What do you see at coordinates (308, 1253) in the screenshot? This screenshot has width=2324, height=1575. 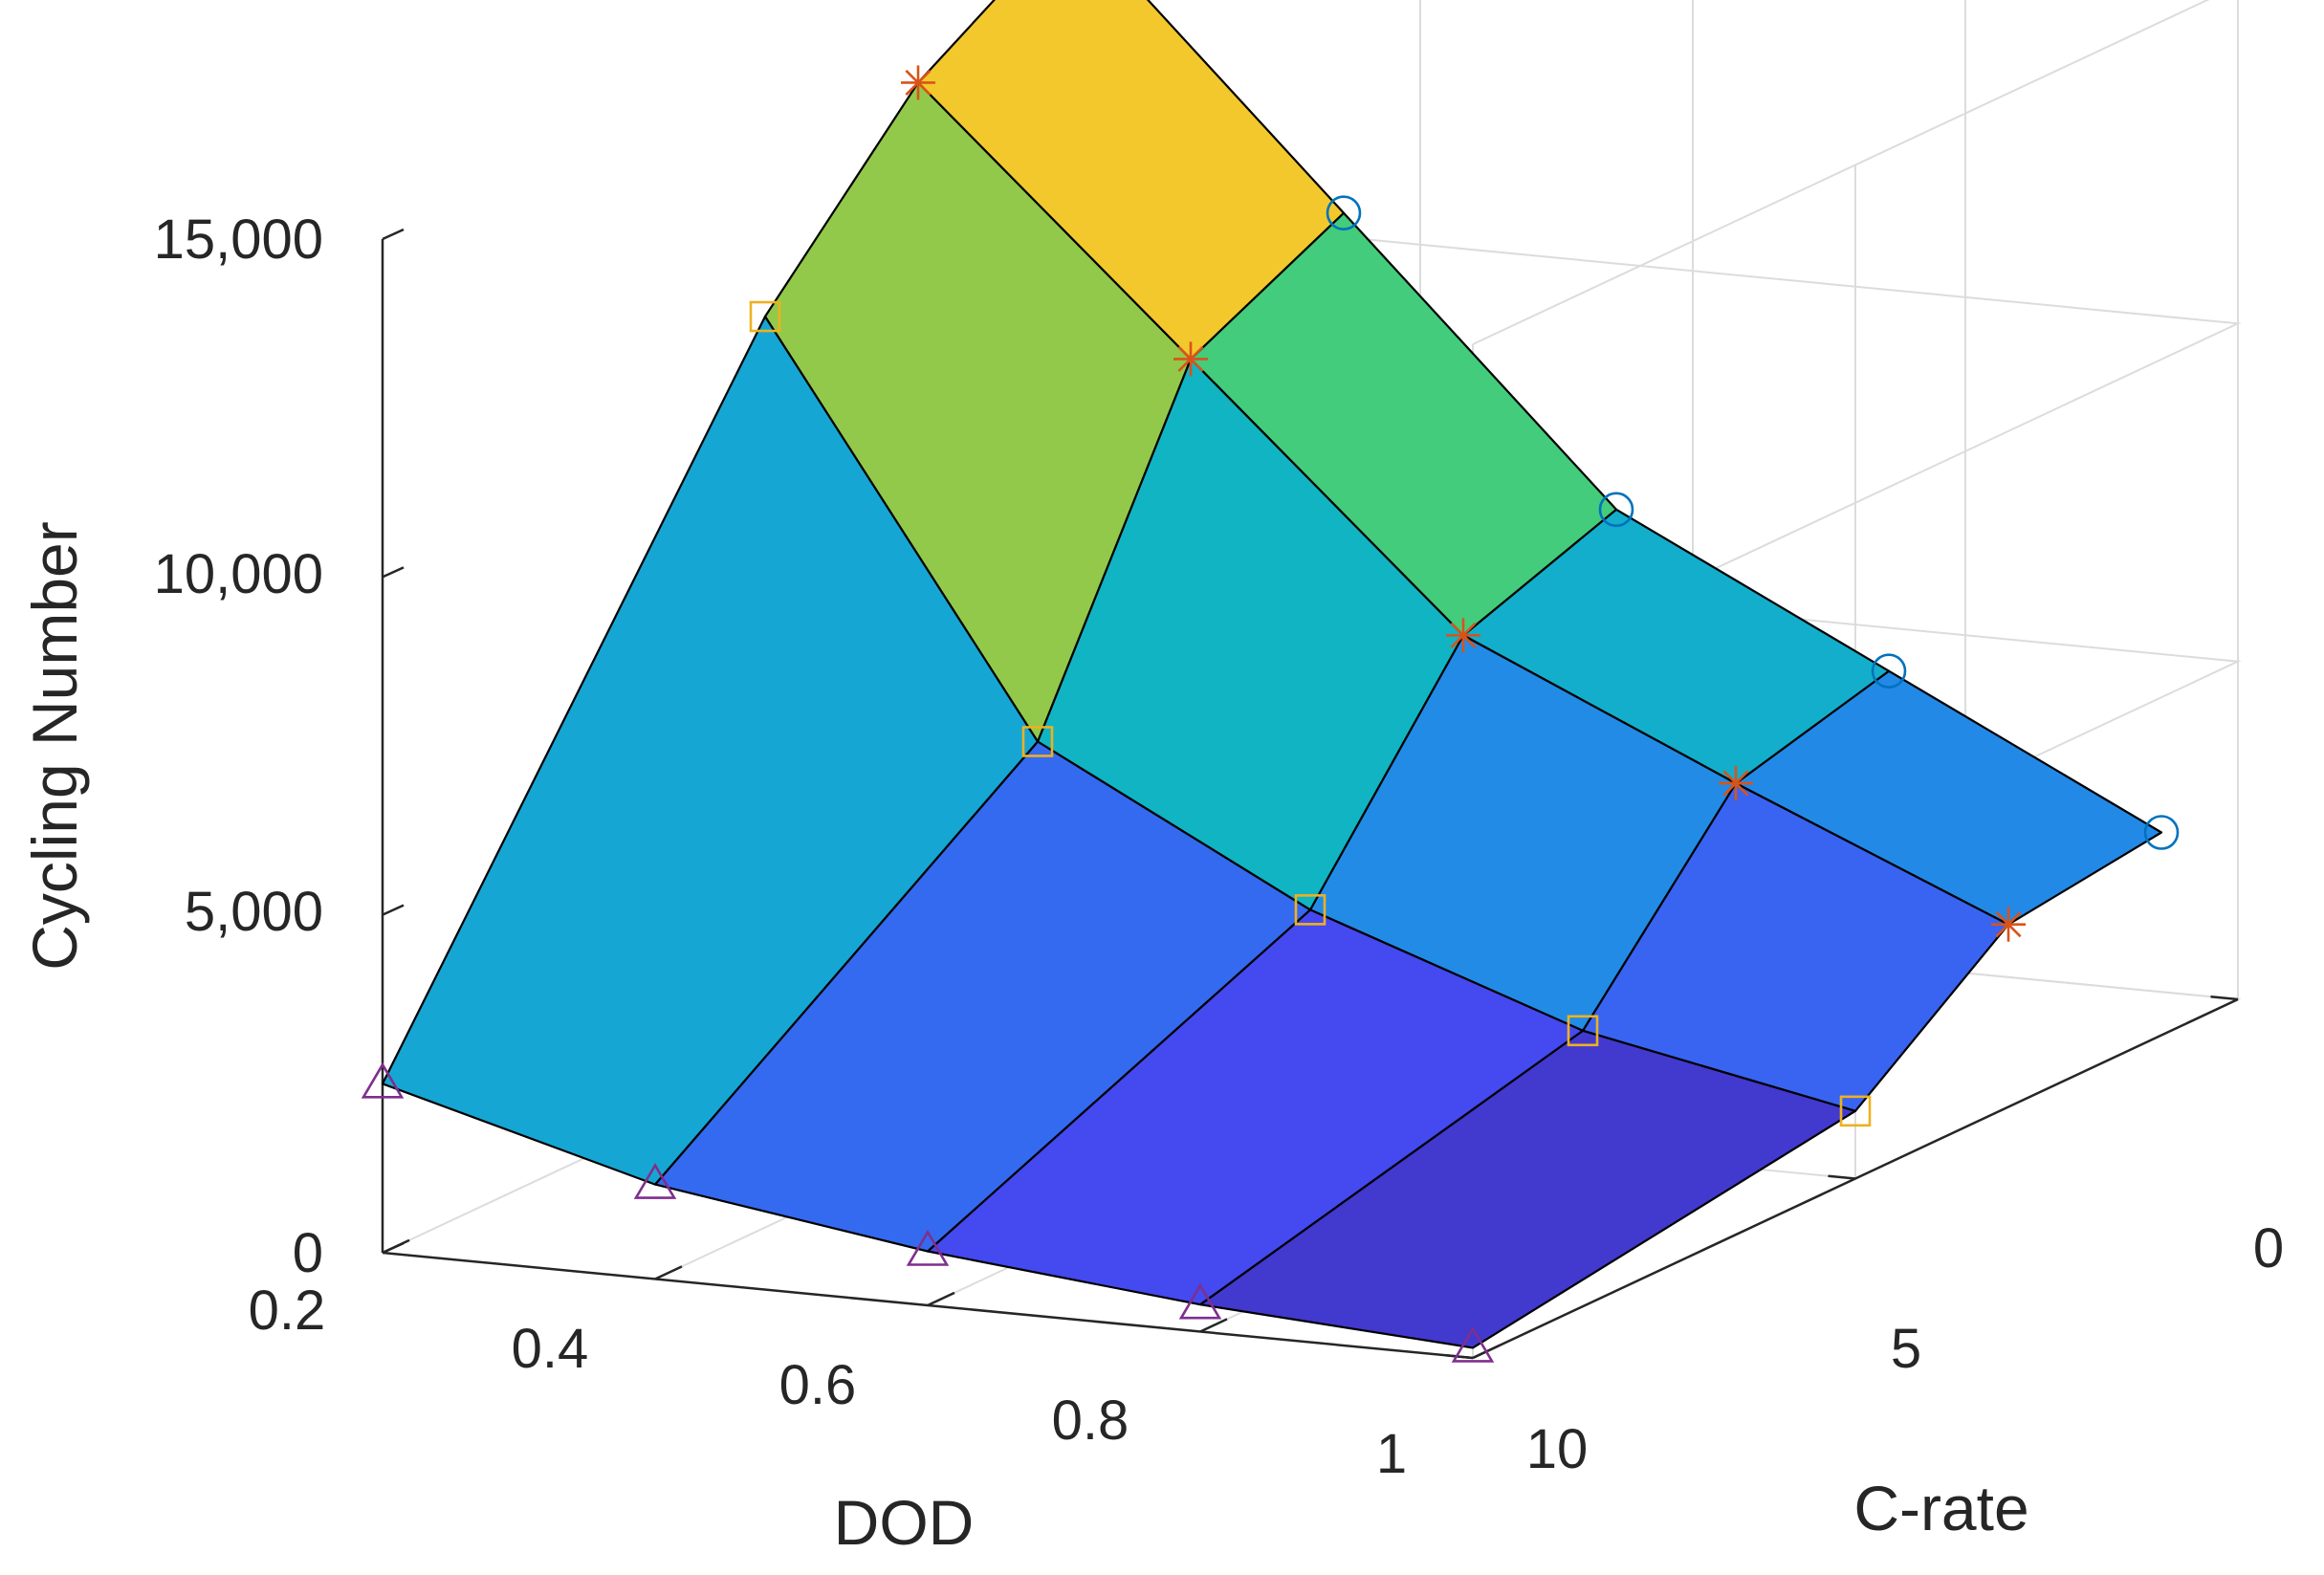 I see `z-tick-label: 0` at bounding box center [308, 1253].